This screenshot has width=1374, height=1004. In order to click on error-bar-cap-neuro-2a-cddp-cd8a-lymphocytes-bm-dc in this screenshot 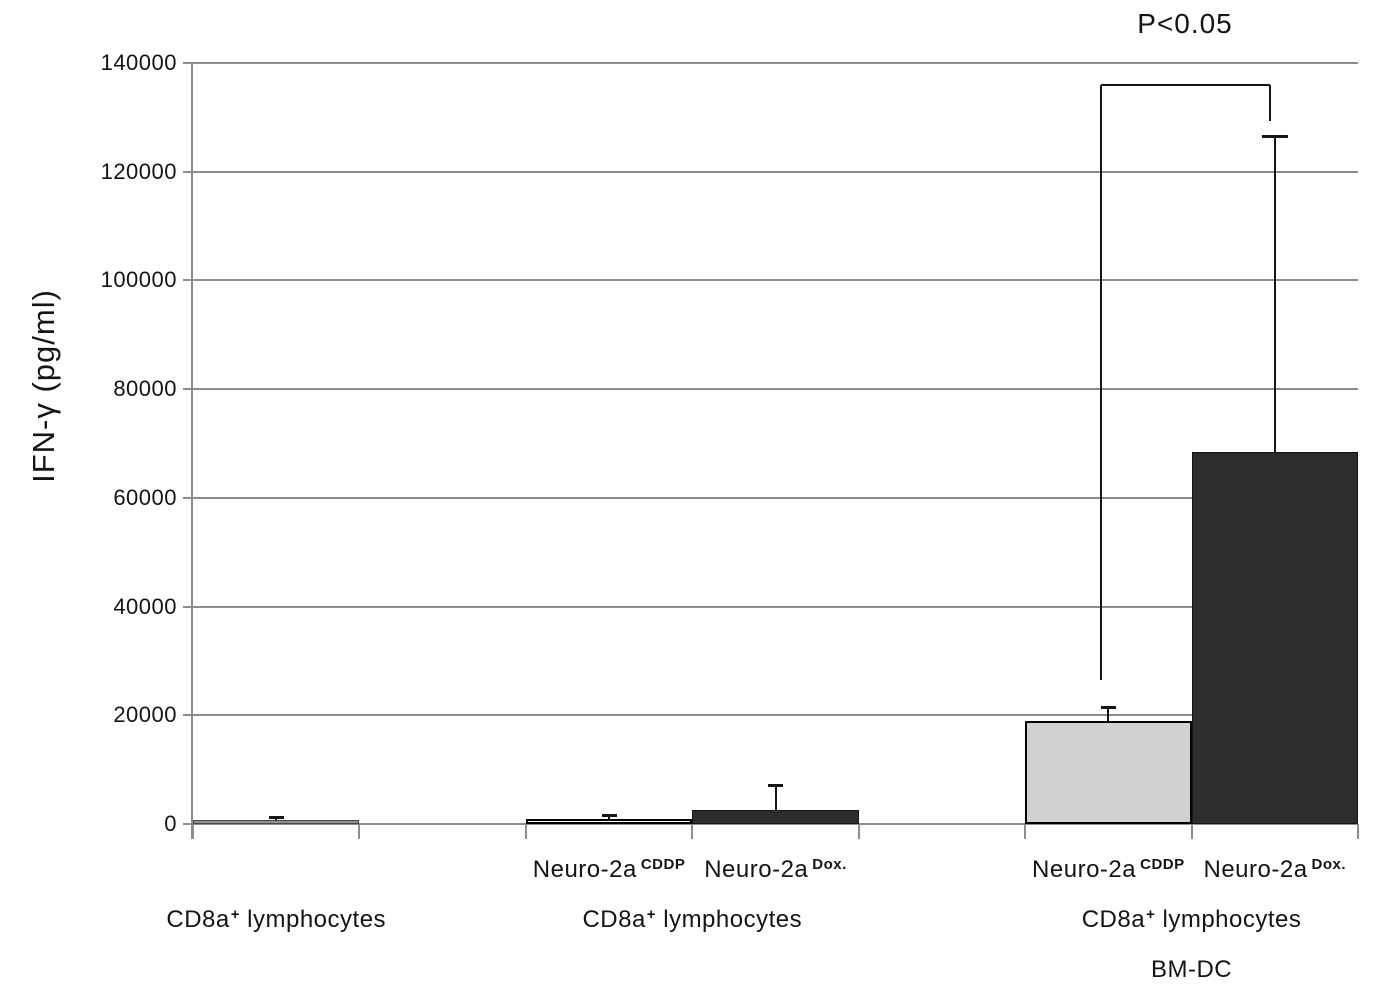, I will do `click(1108, 708)`.